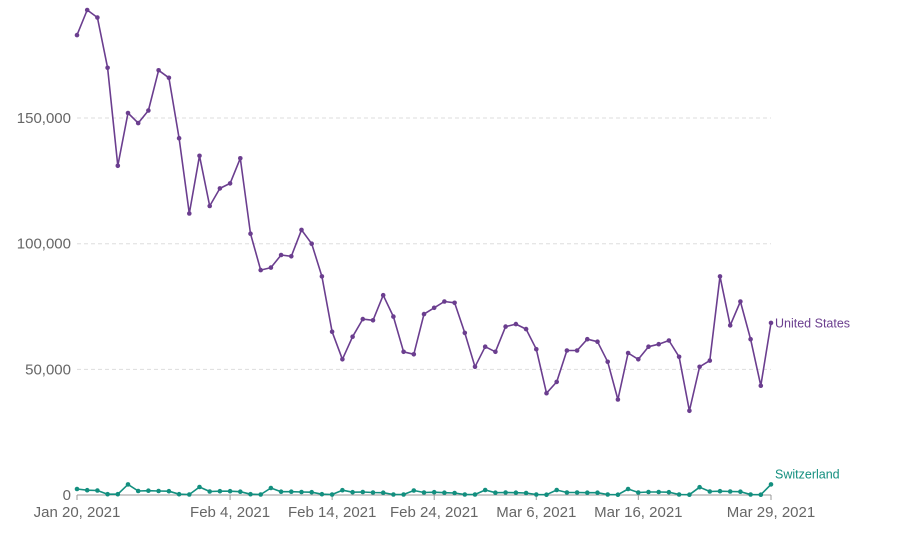  Describe the element at coordinates (48, 369) in the screenshot. I see `y-tick-label: 50,000` at that location.